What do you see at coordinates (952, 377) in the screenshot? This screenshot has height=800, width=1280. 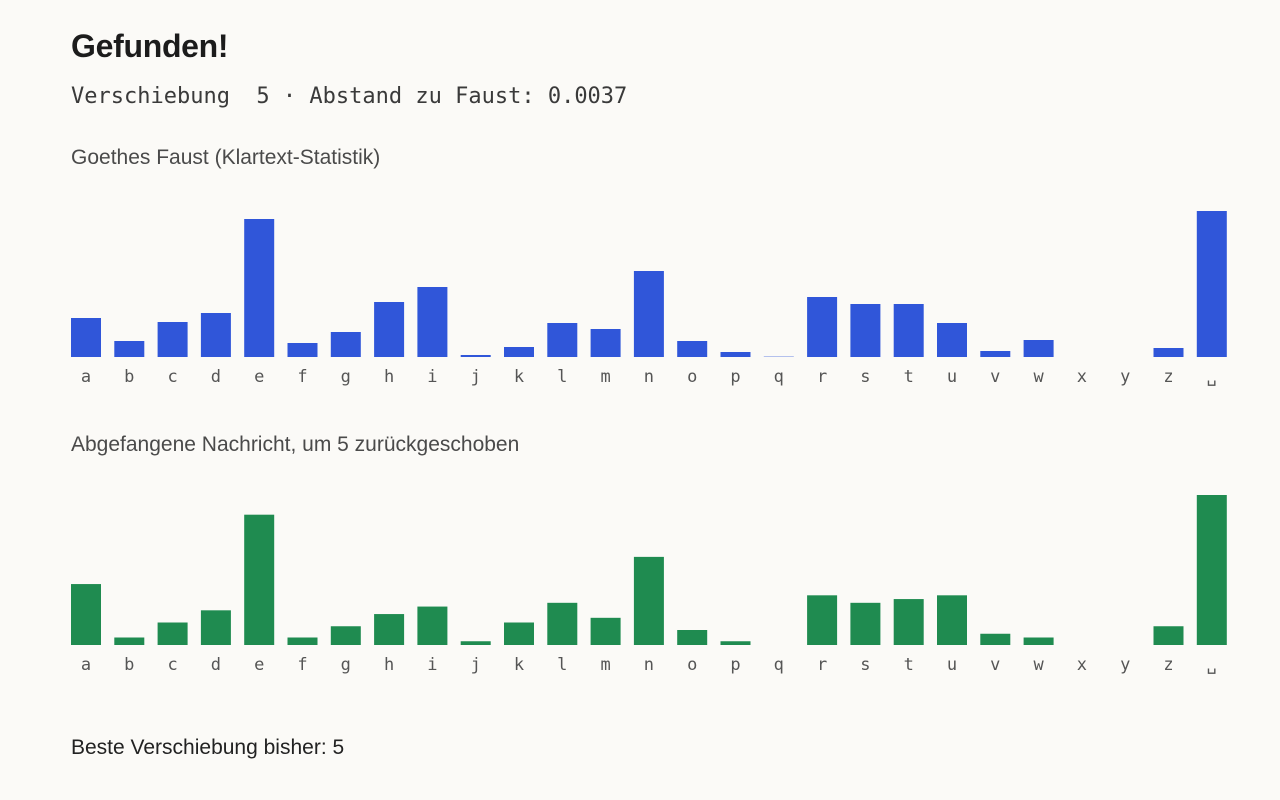 I see `faust-tick-u: u` at bounding box center [952, 377].